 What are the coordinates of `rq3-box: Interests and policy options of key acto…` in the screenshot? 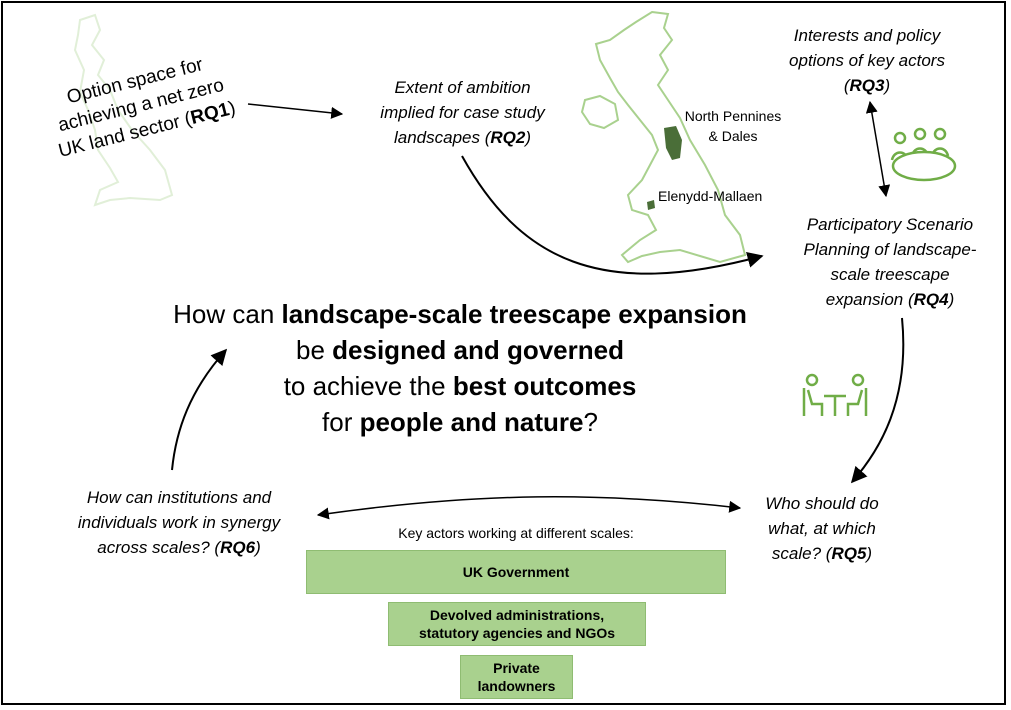 It's located at (867, 60).